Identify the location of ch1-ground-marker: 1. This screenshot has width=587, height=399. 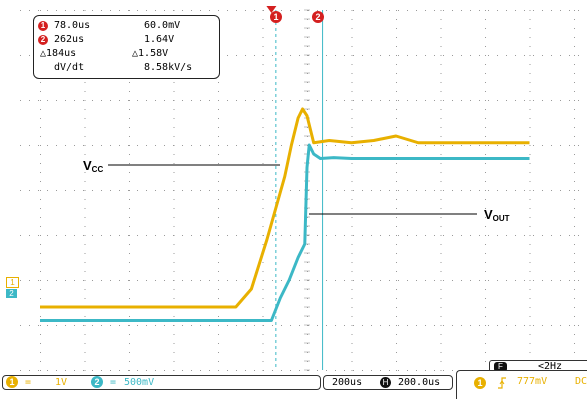
(12, 282).